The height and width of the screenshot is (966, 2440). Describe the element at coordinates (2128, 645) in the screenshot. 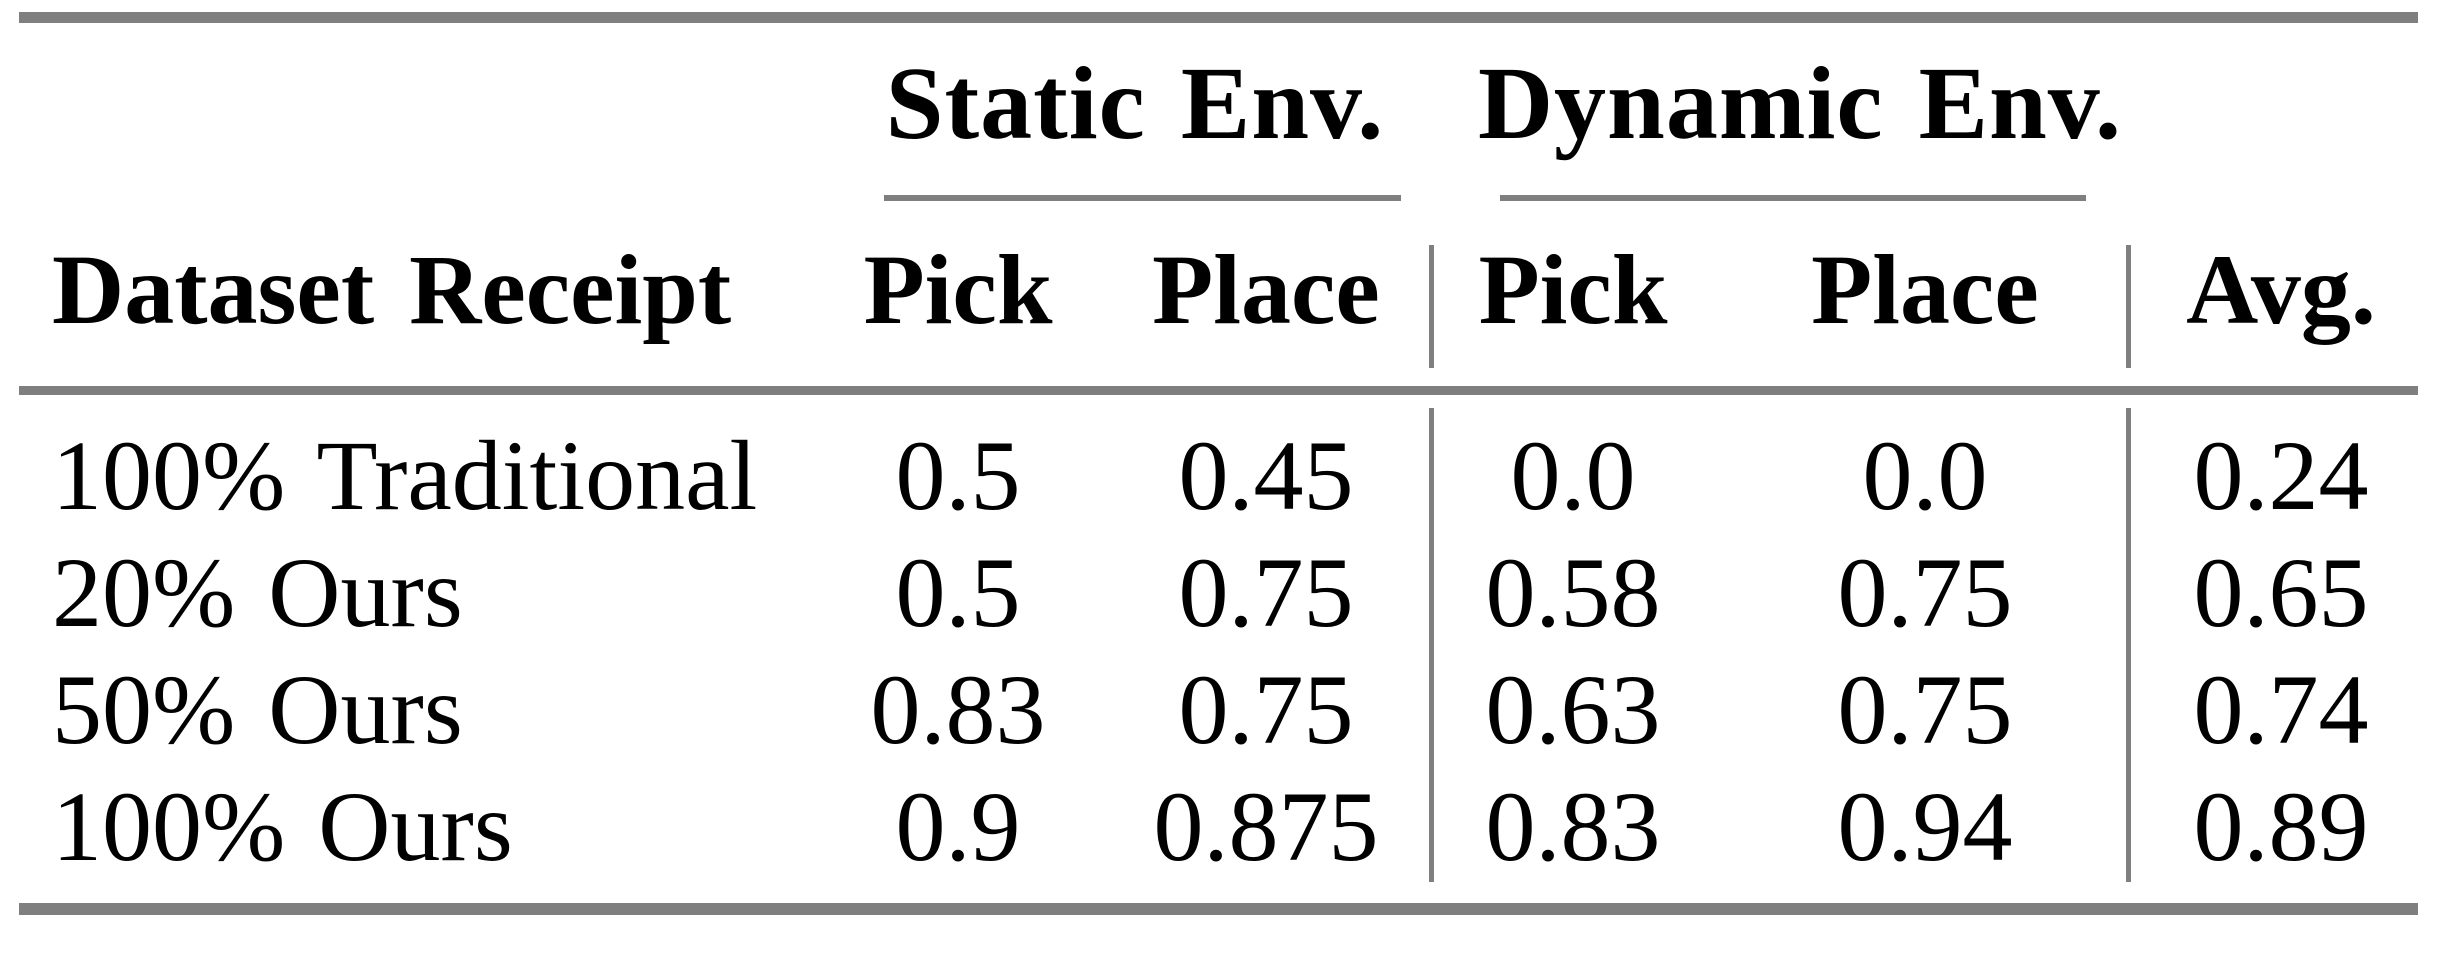

I see `body-divider-dynamic-avg` at that location.